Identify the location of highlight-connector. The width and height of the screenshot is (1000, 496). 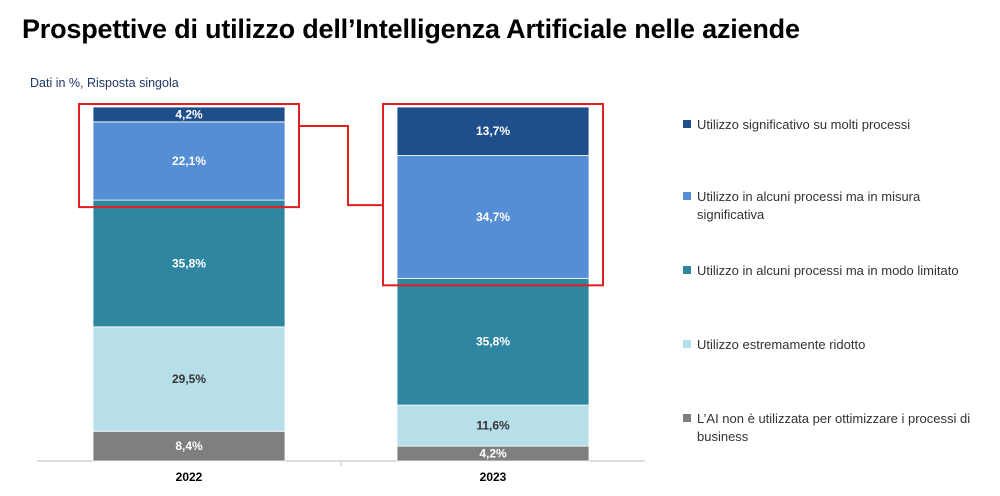
(341, 166).